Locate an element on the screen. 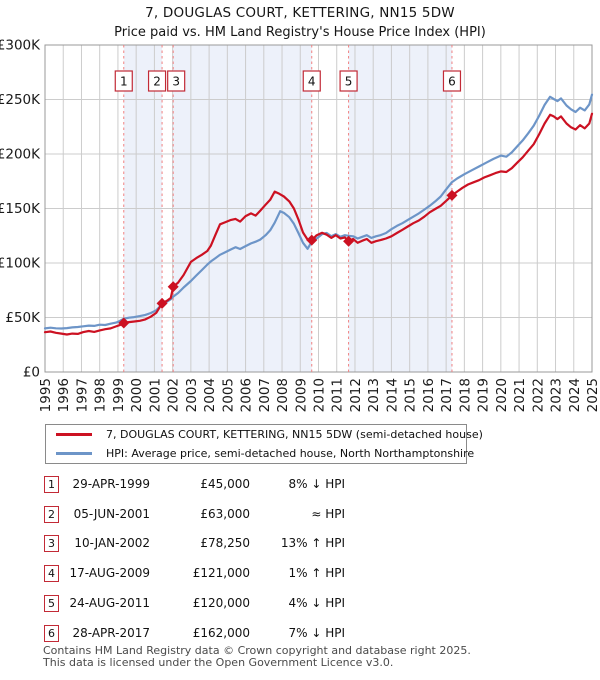 Image resolution: width=600 pixels, height=680 pixels. transaction-row: 2 05-JUN-2001 £63,000 ≈ HPI is located at coordinates (300, 515).